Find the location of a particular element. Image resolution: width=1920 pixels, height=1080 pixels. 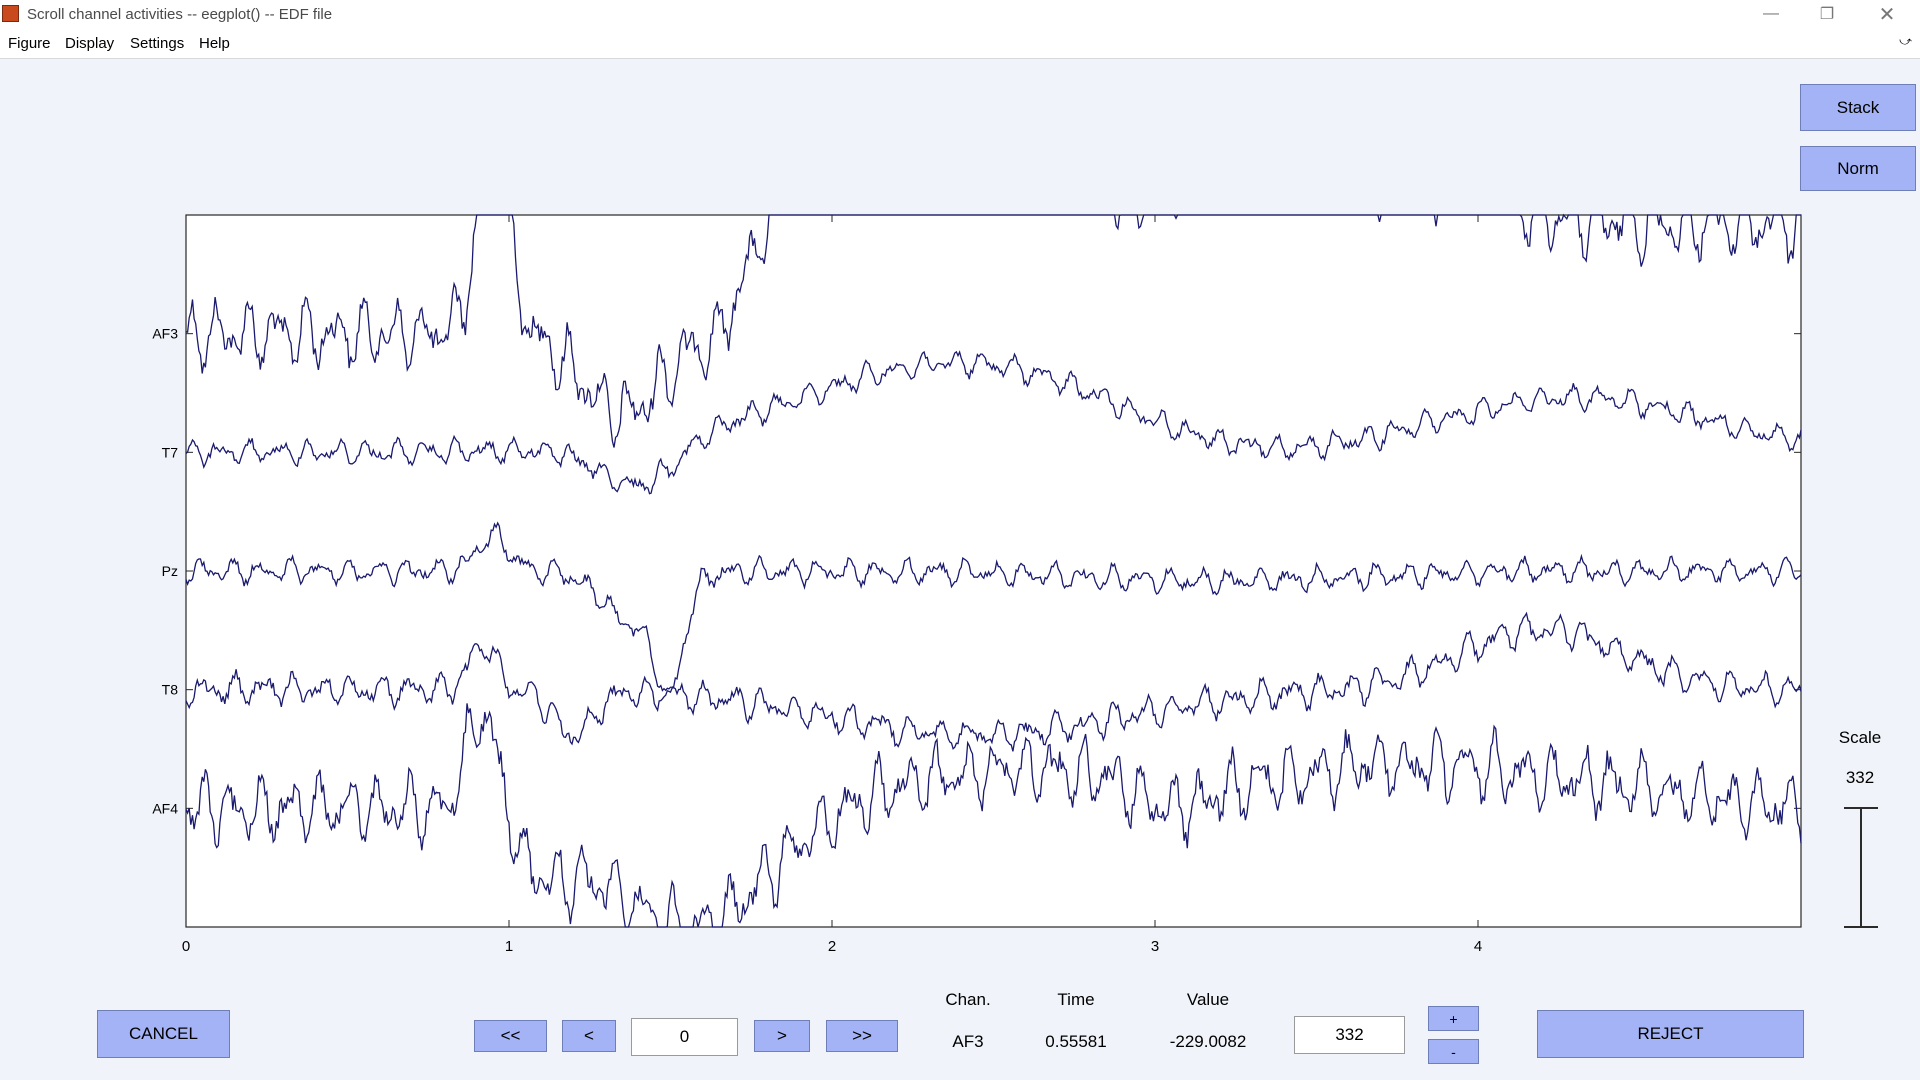

scale-decrease-button: - is located at coordinates (1453, 1051).